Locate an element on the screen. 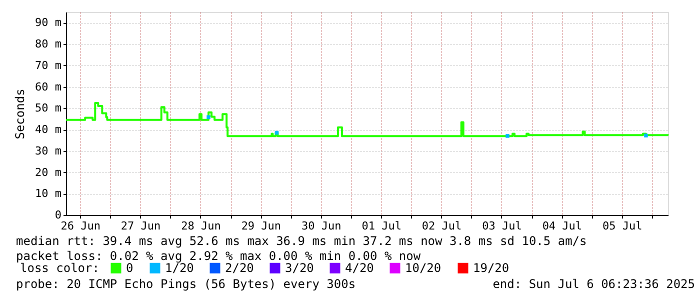  y-tick-label: 40 m is located at coordinates (48, 129).